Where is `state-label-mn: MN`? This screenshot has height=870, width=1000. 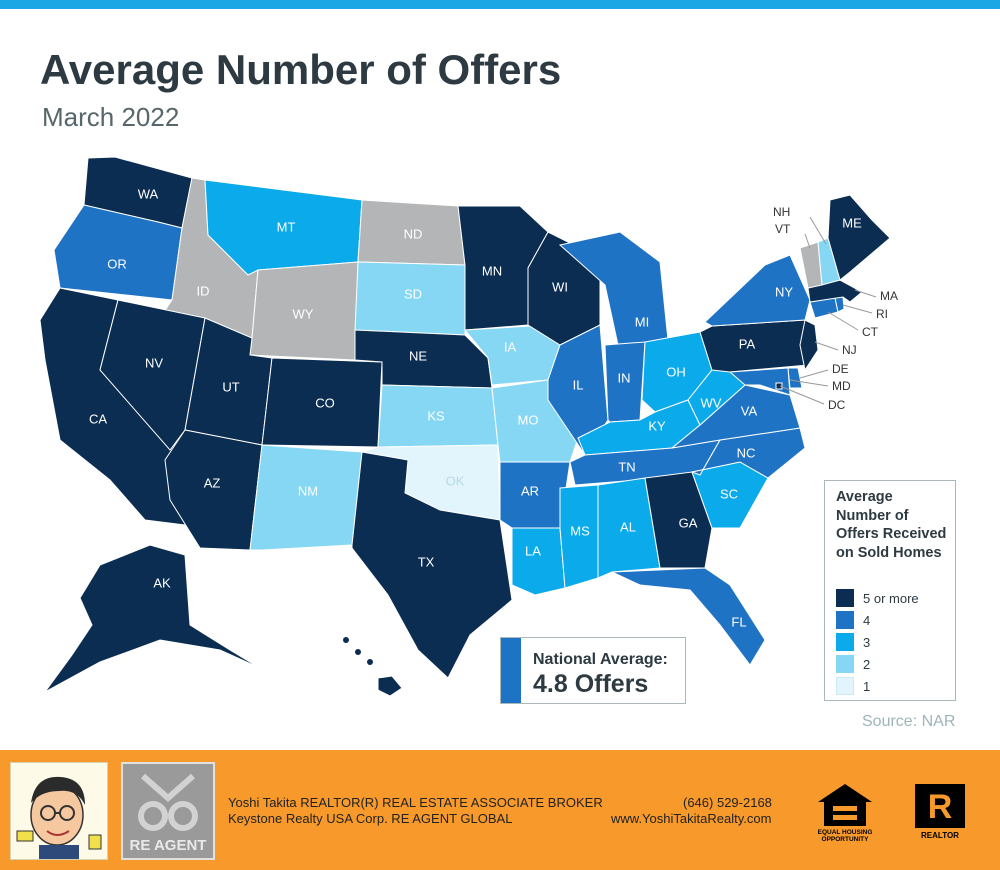 state-label-mn: MN is located at coordinates (492, 270).